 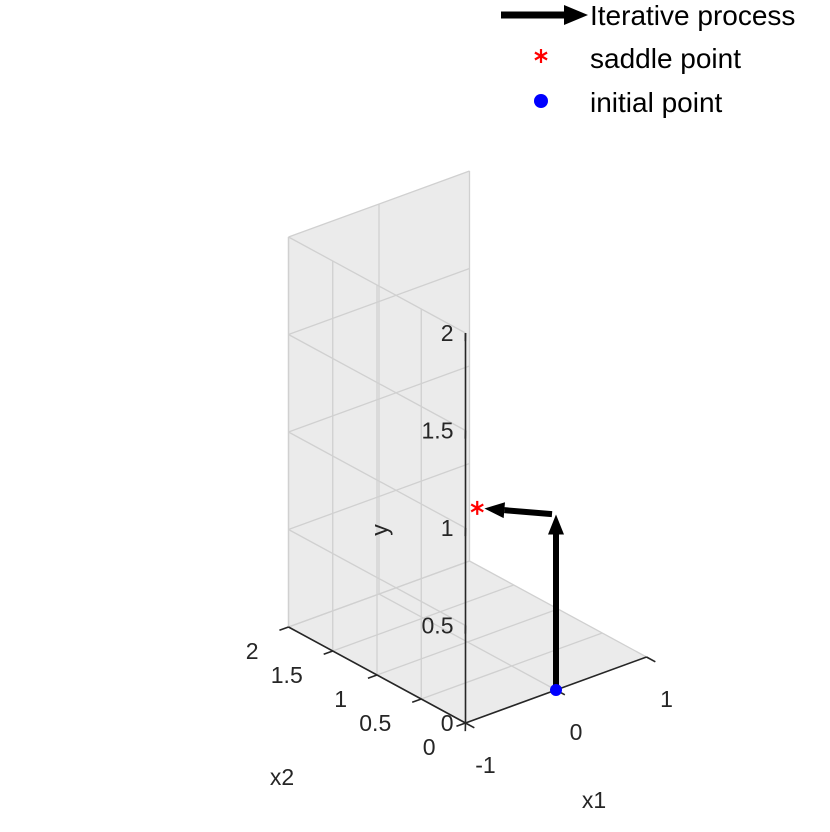 What do you see at coordinates (477, 507) in the screenshot?
I see `saddle-point-marker` at bounding box center [477, 507].